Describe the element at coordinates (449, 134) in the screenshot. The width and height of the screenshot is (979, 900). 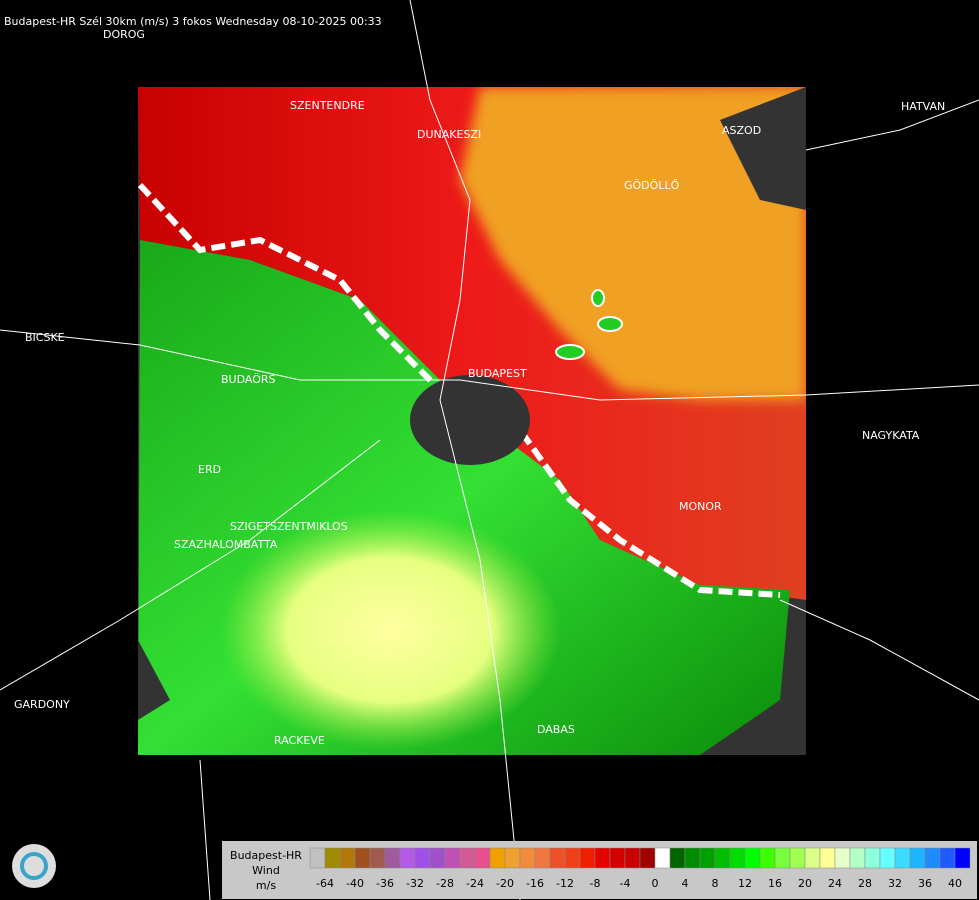
I see `place-label: DUNAKESZI` at that location.